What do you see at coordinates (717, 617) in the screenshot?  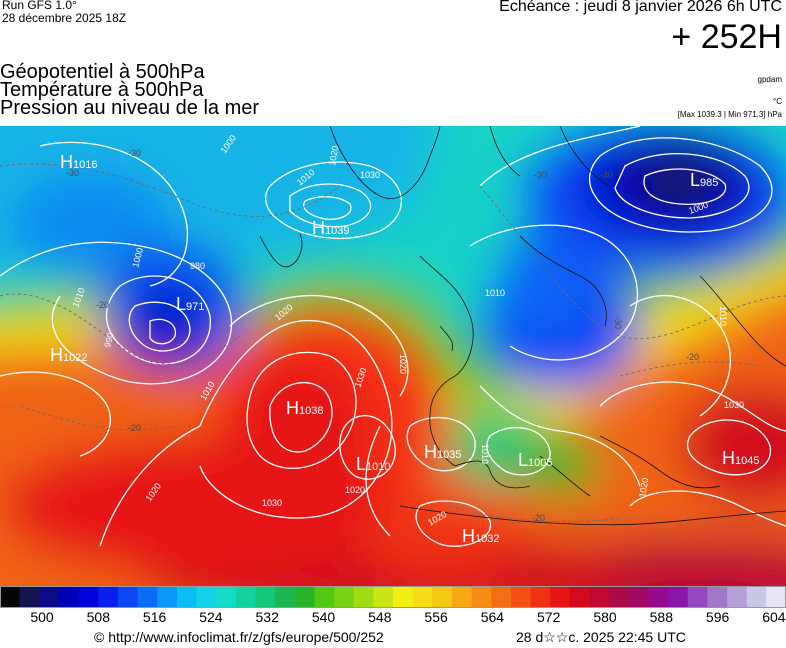 I see `colorbar-tick-label: 596` at bounding box center [717, 617].